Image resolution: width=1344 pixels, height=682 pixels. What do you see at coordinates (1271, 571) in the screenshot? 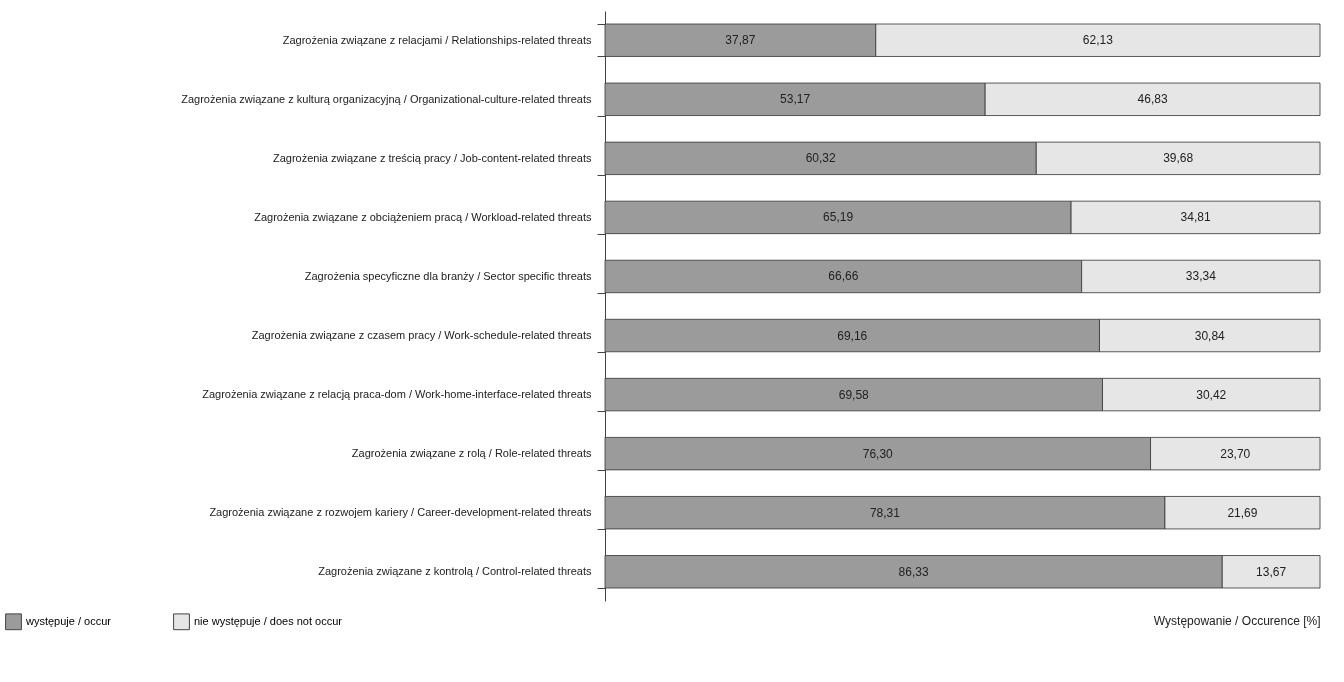
I see `data-label: 13,67` at bounding box center [1271, 571].